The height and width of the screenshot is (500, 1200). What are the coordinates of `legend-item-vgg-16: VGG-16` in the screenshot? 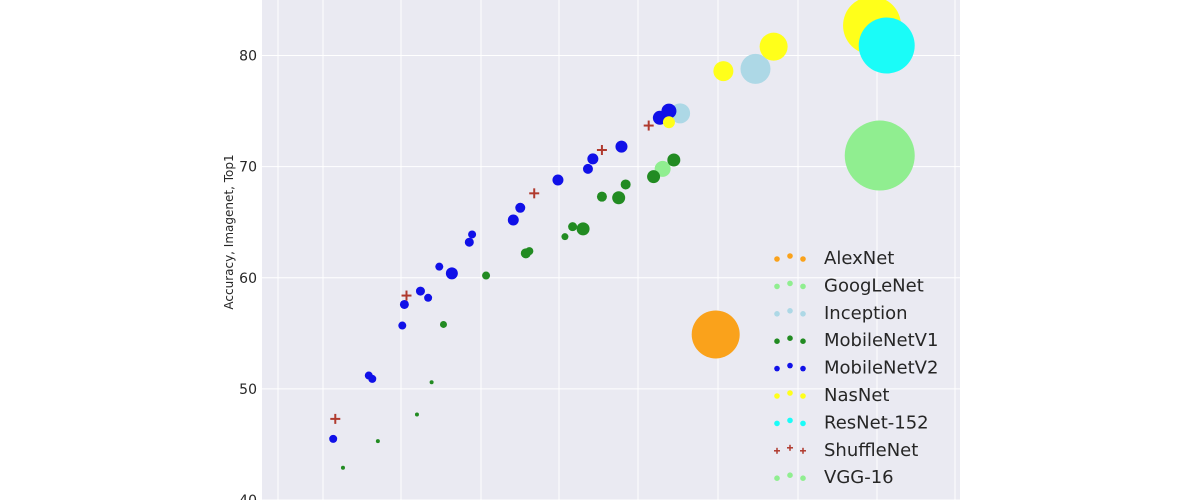 It's located at (834, 477).